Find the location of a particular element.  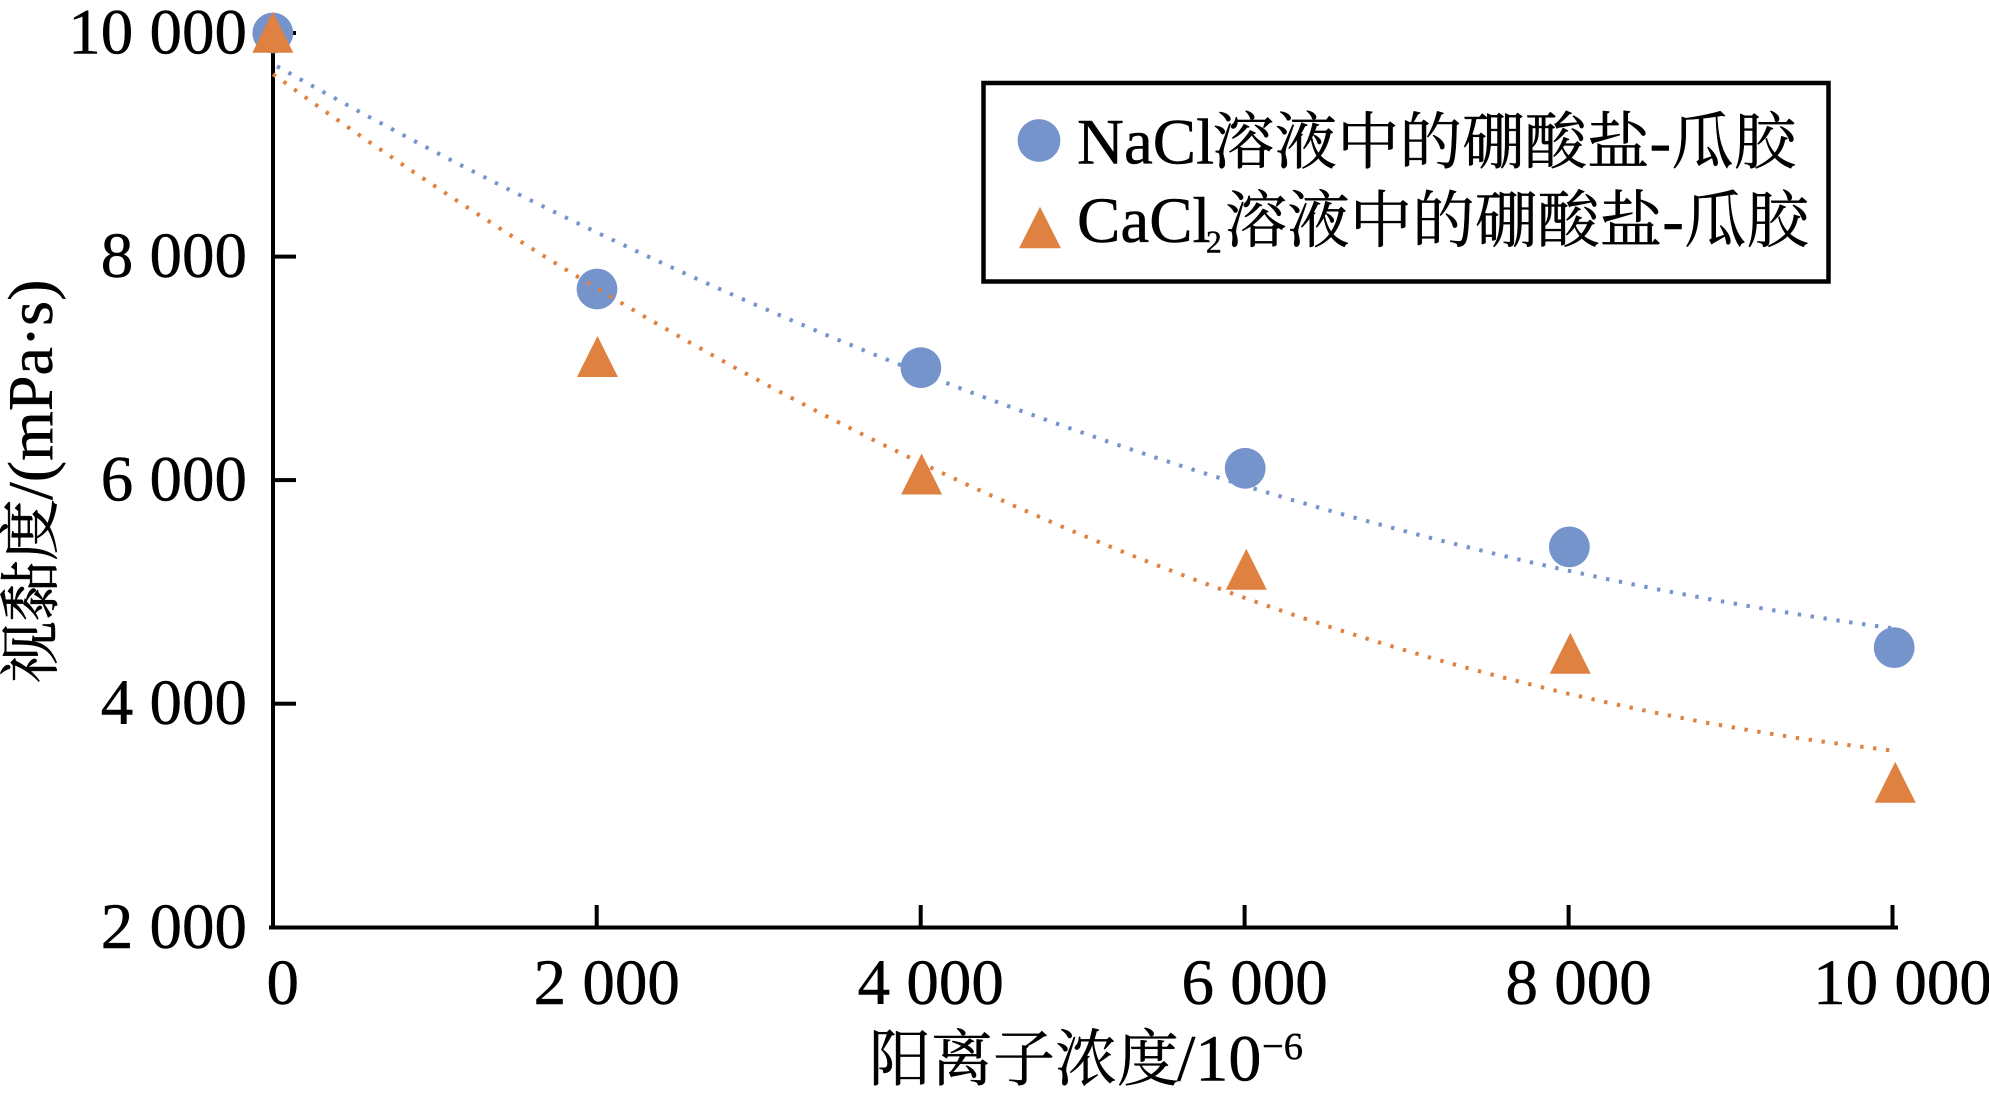

svg-text: 0 is located at coordinates (283, 983).